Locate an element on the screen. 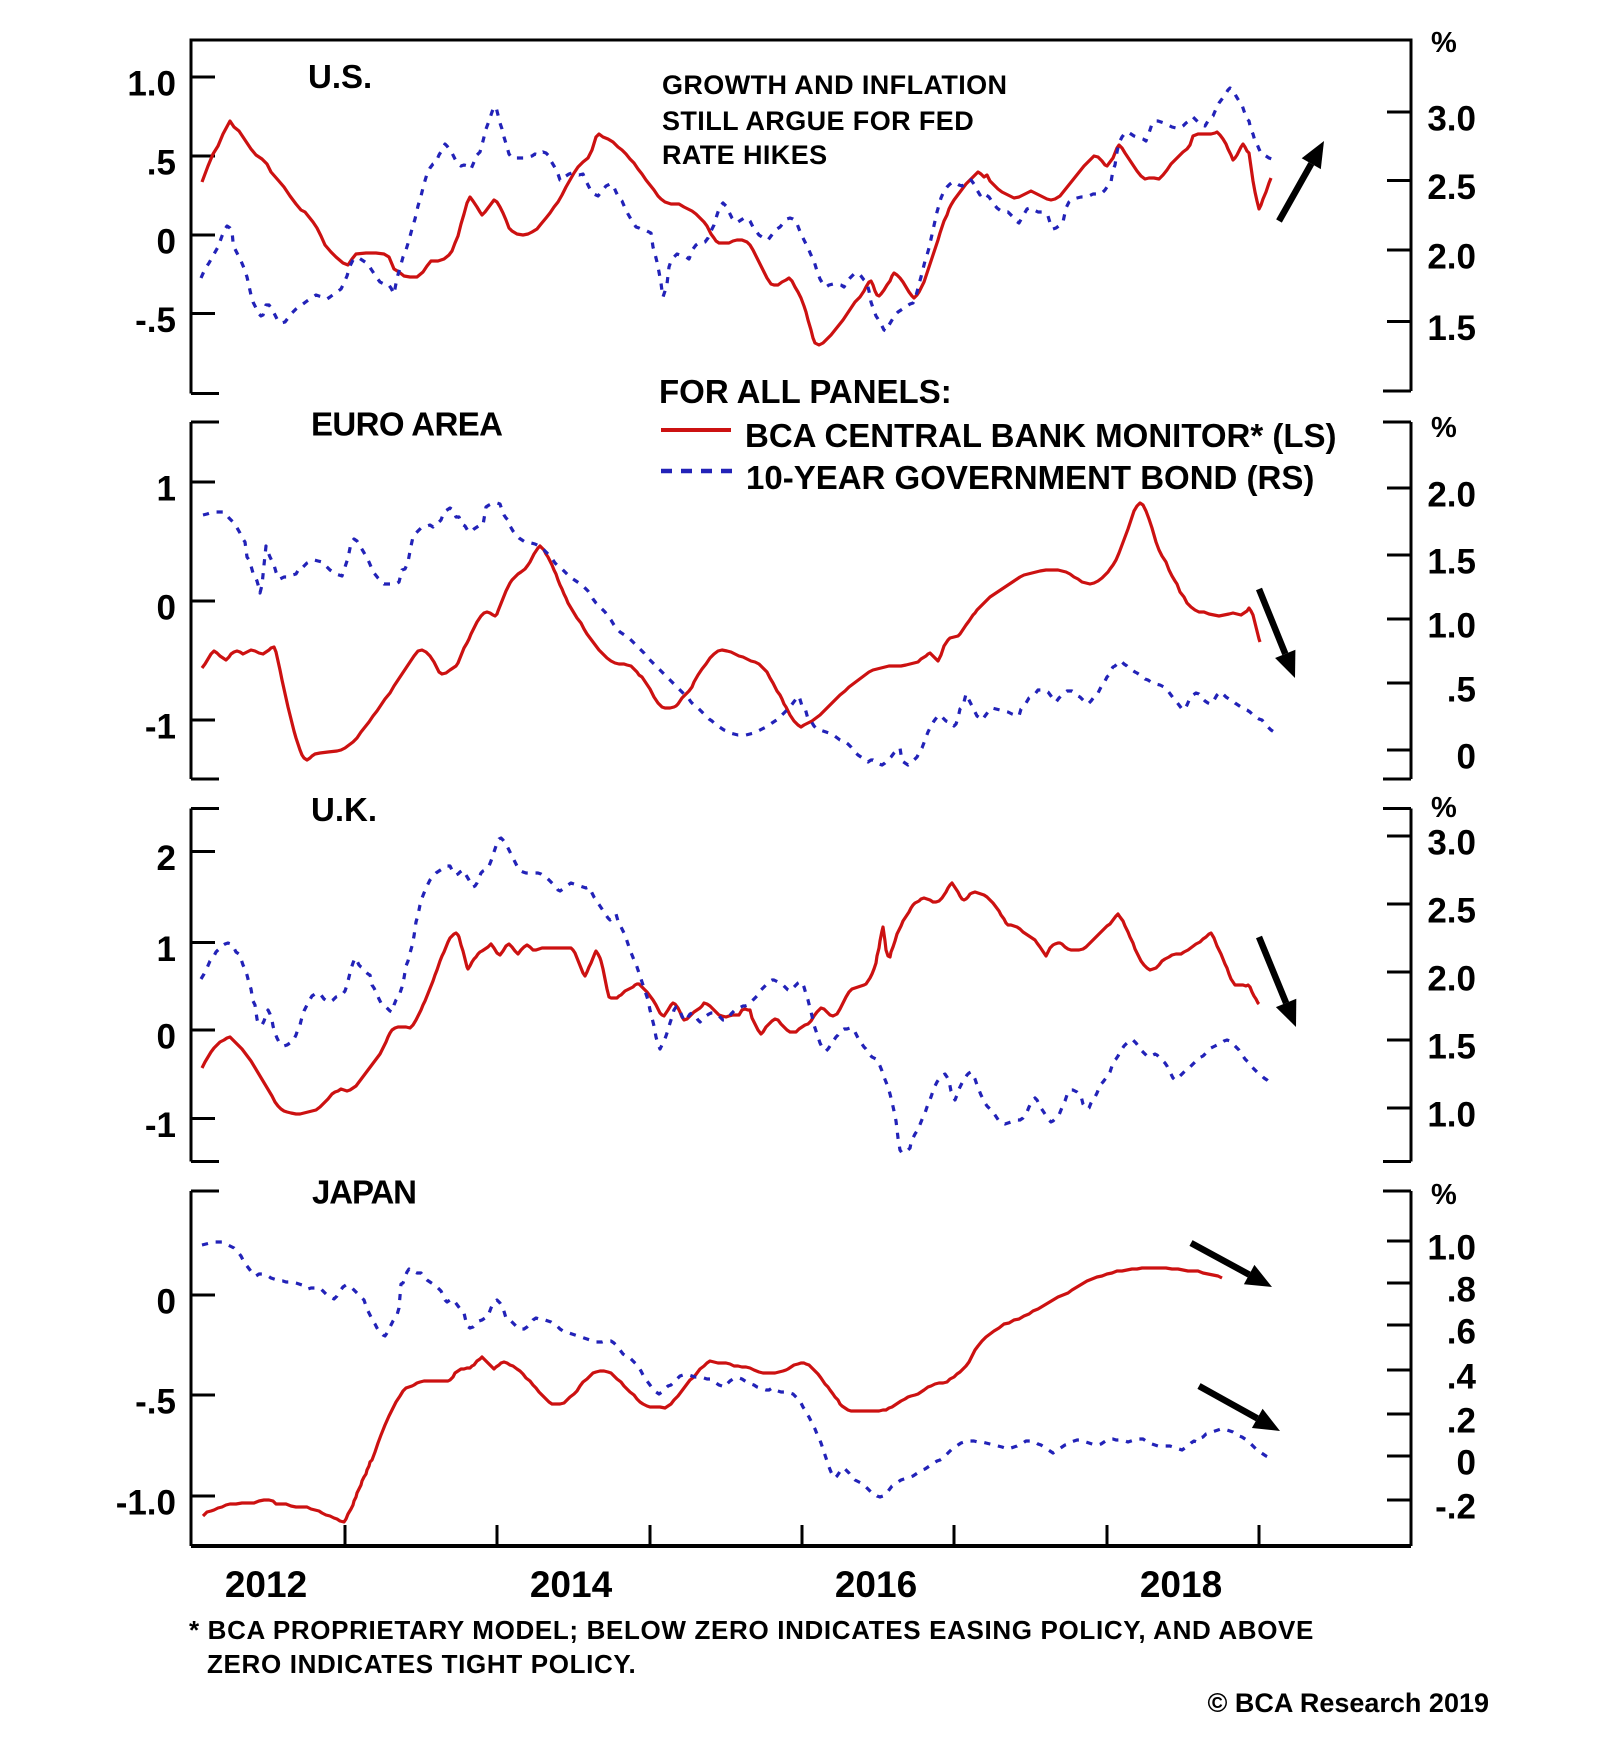  svg-text: U.S. is located at coordinates (340, 76).